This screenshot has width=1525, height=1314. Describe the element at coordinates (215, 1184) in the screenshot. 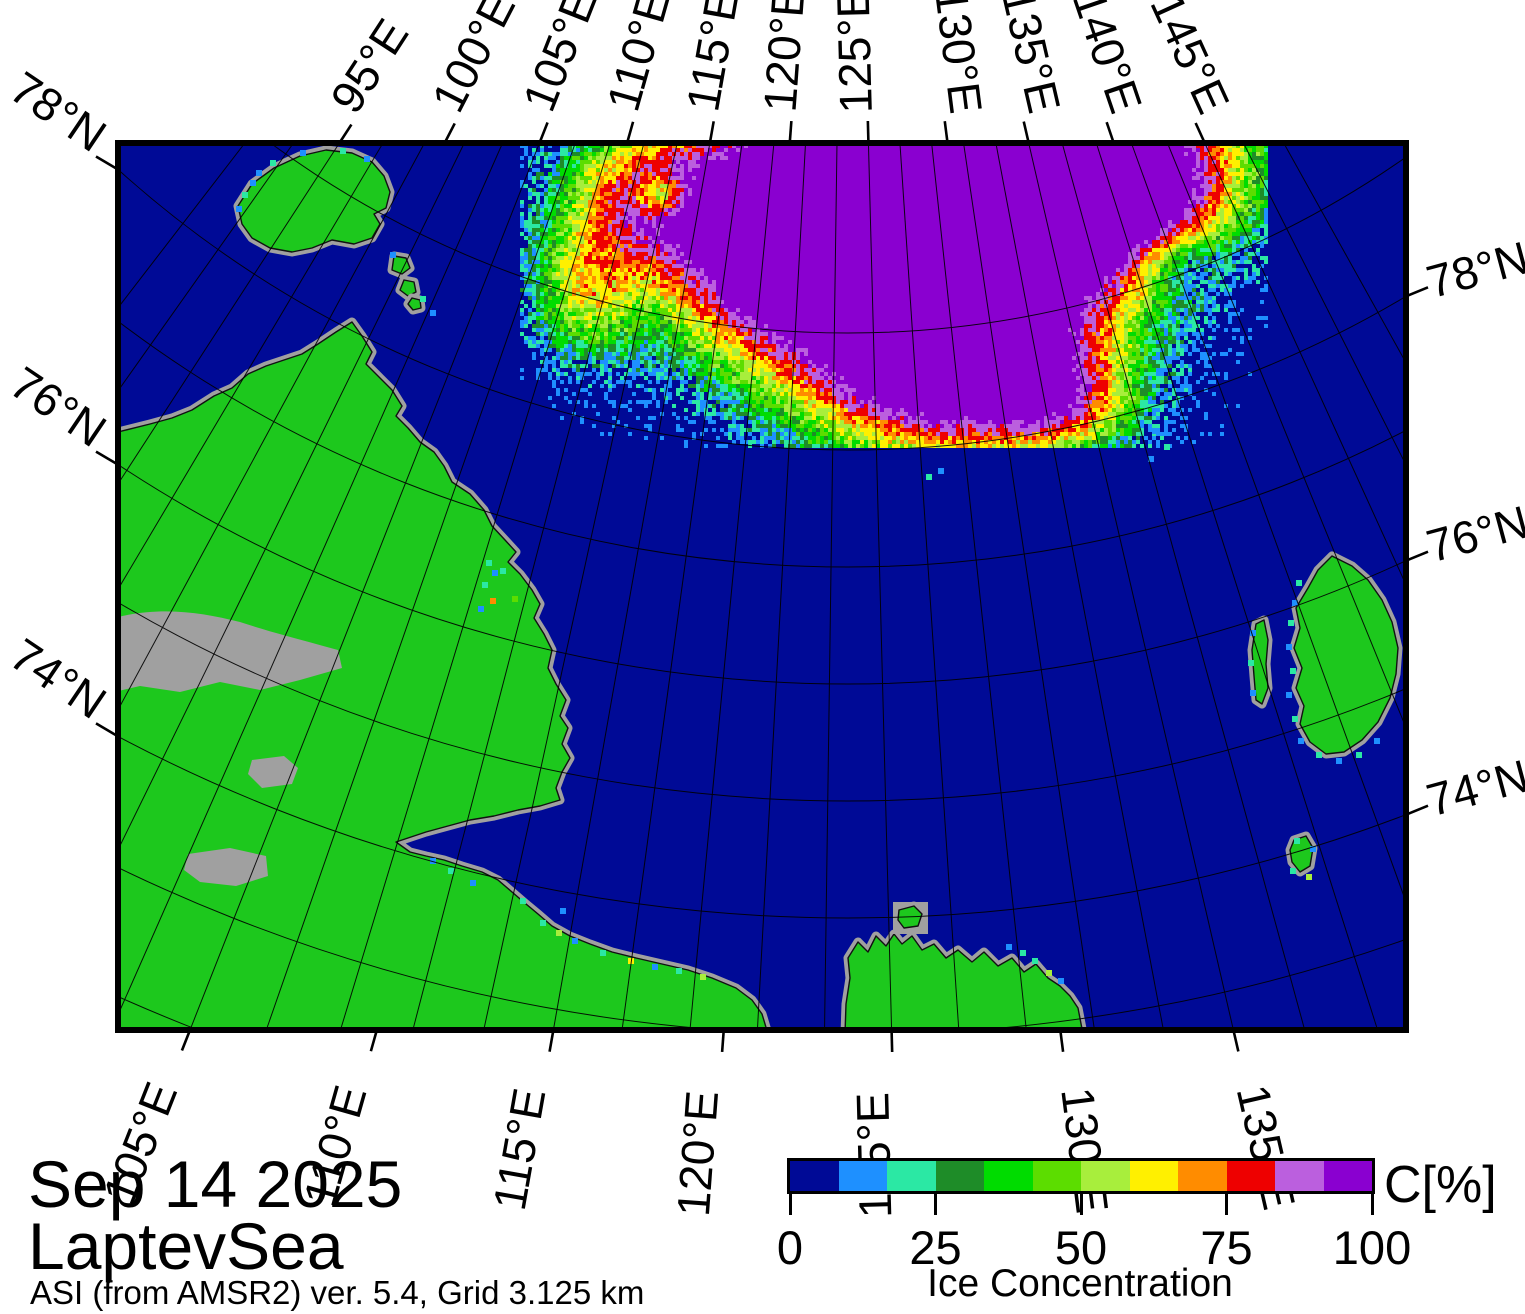

I see `date-title: Sep 14 2025` at that location.